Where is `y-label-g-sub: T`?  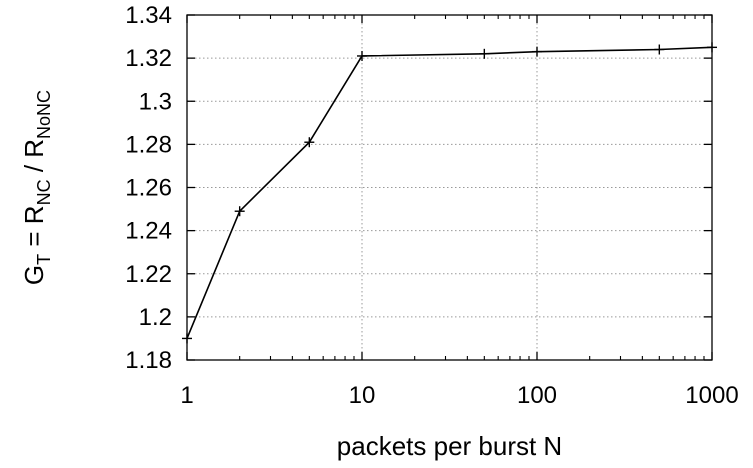
y-label-g-sub: T is located at coordinates (44, 259).